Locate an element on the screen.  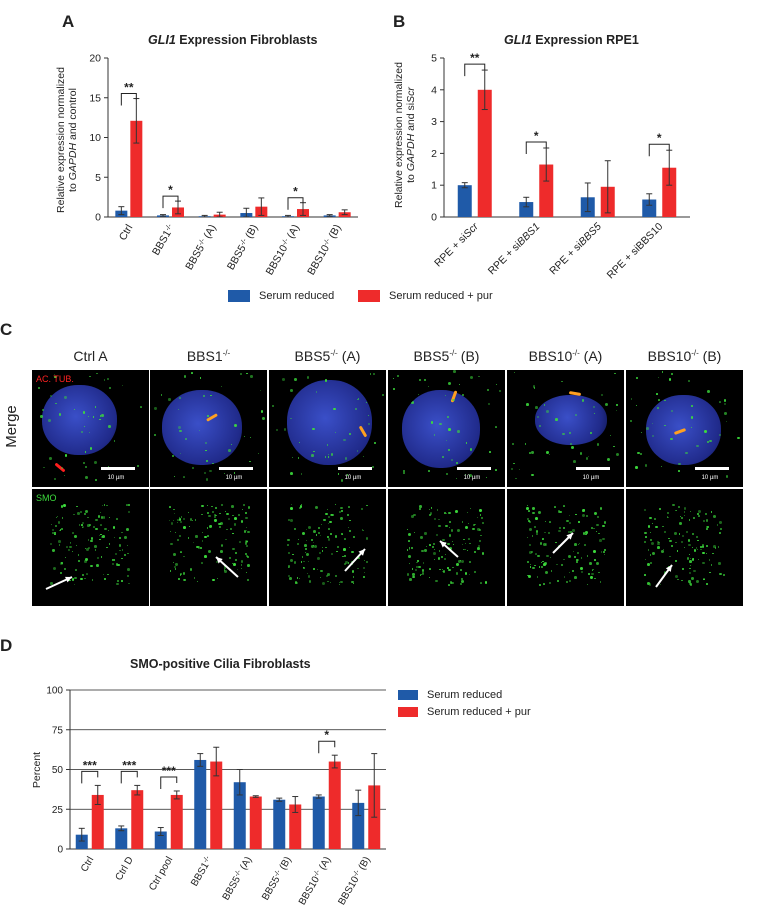
legend-label-reduced: Serum reduced is located at coordinates (297, 296).